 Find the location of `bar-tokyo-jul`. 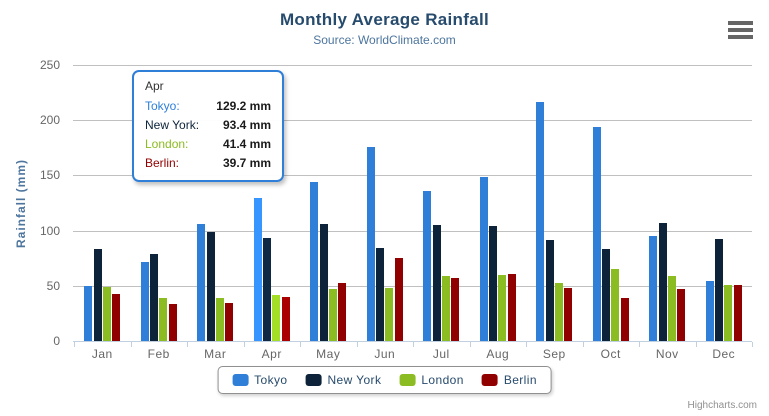

bar-tokyo-jul is located at coordinates (427, 266).